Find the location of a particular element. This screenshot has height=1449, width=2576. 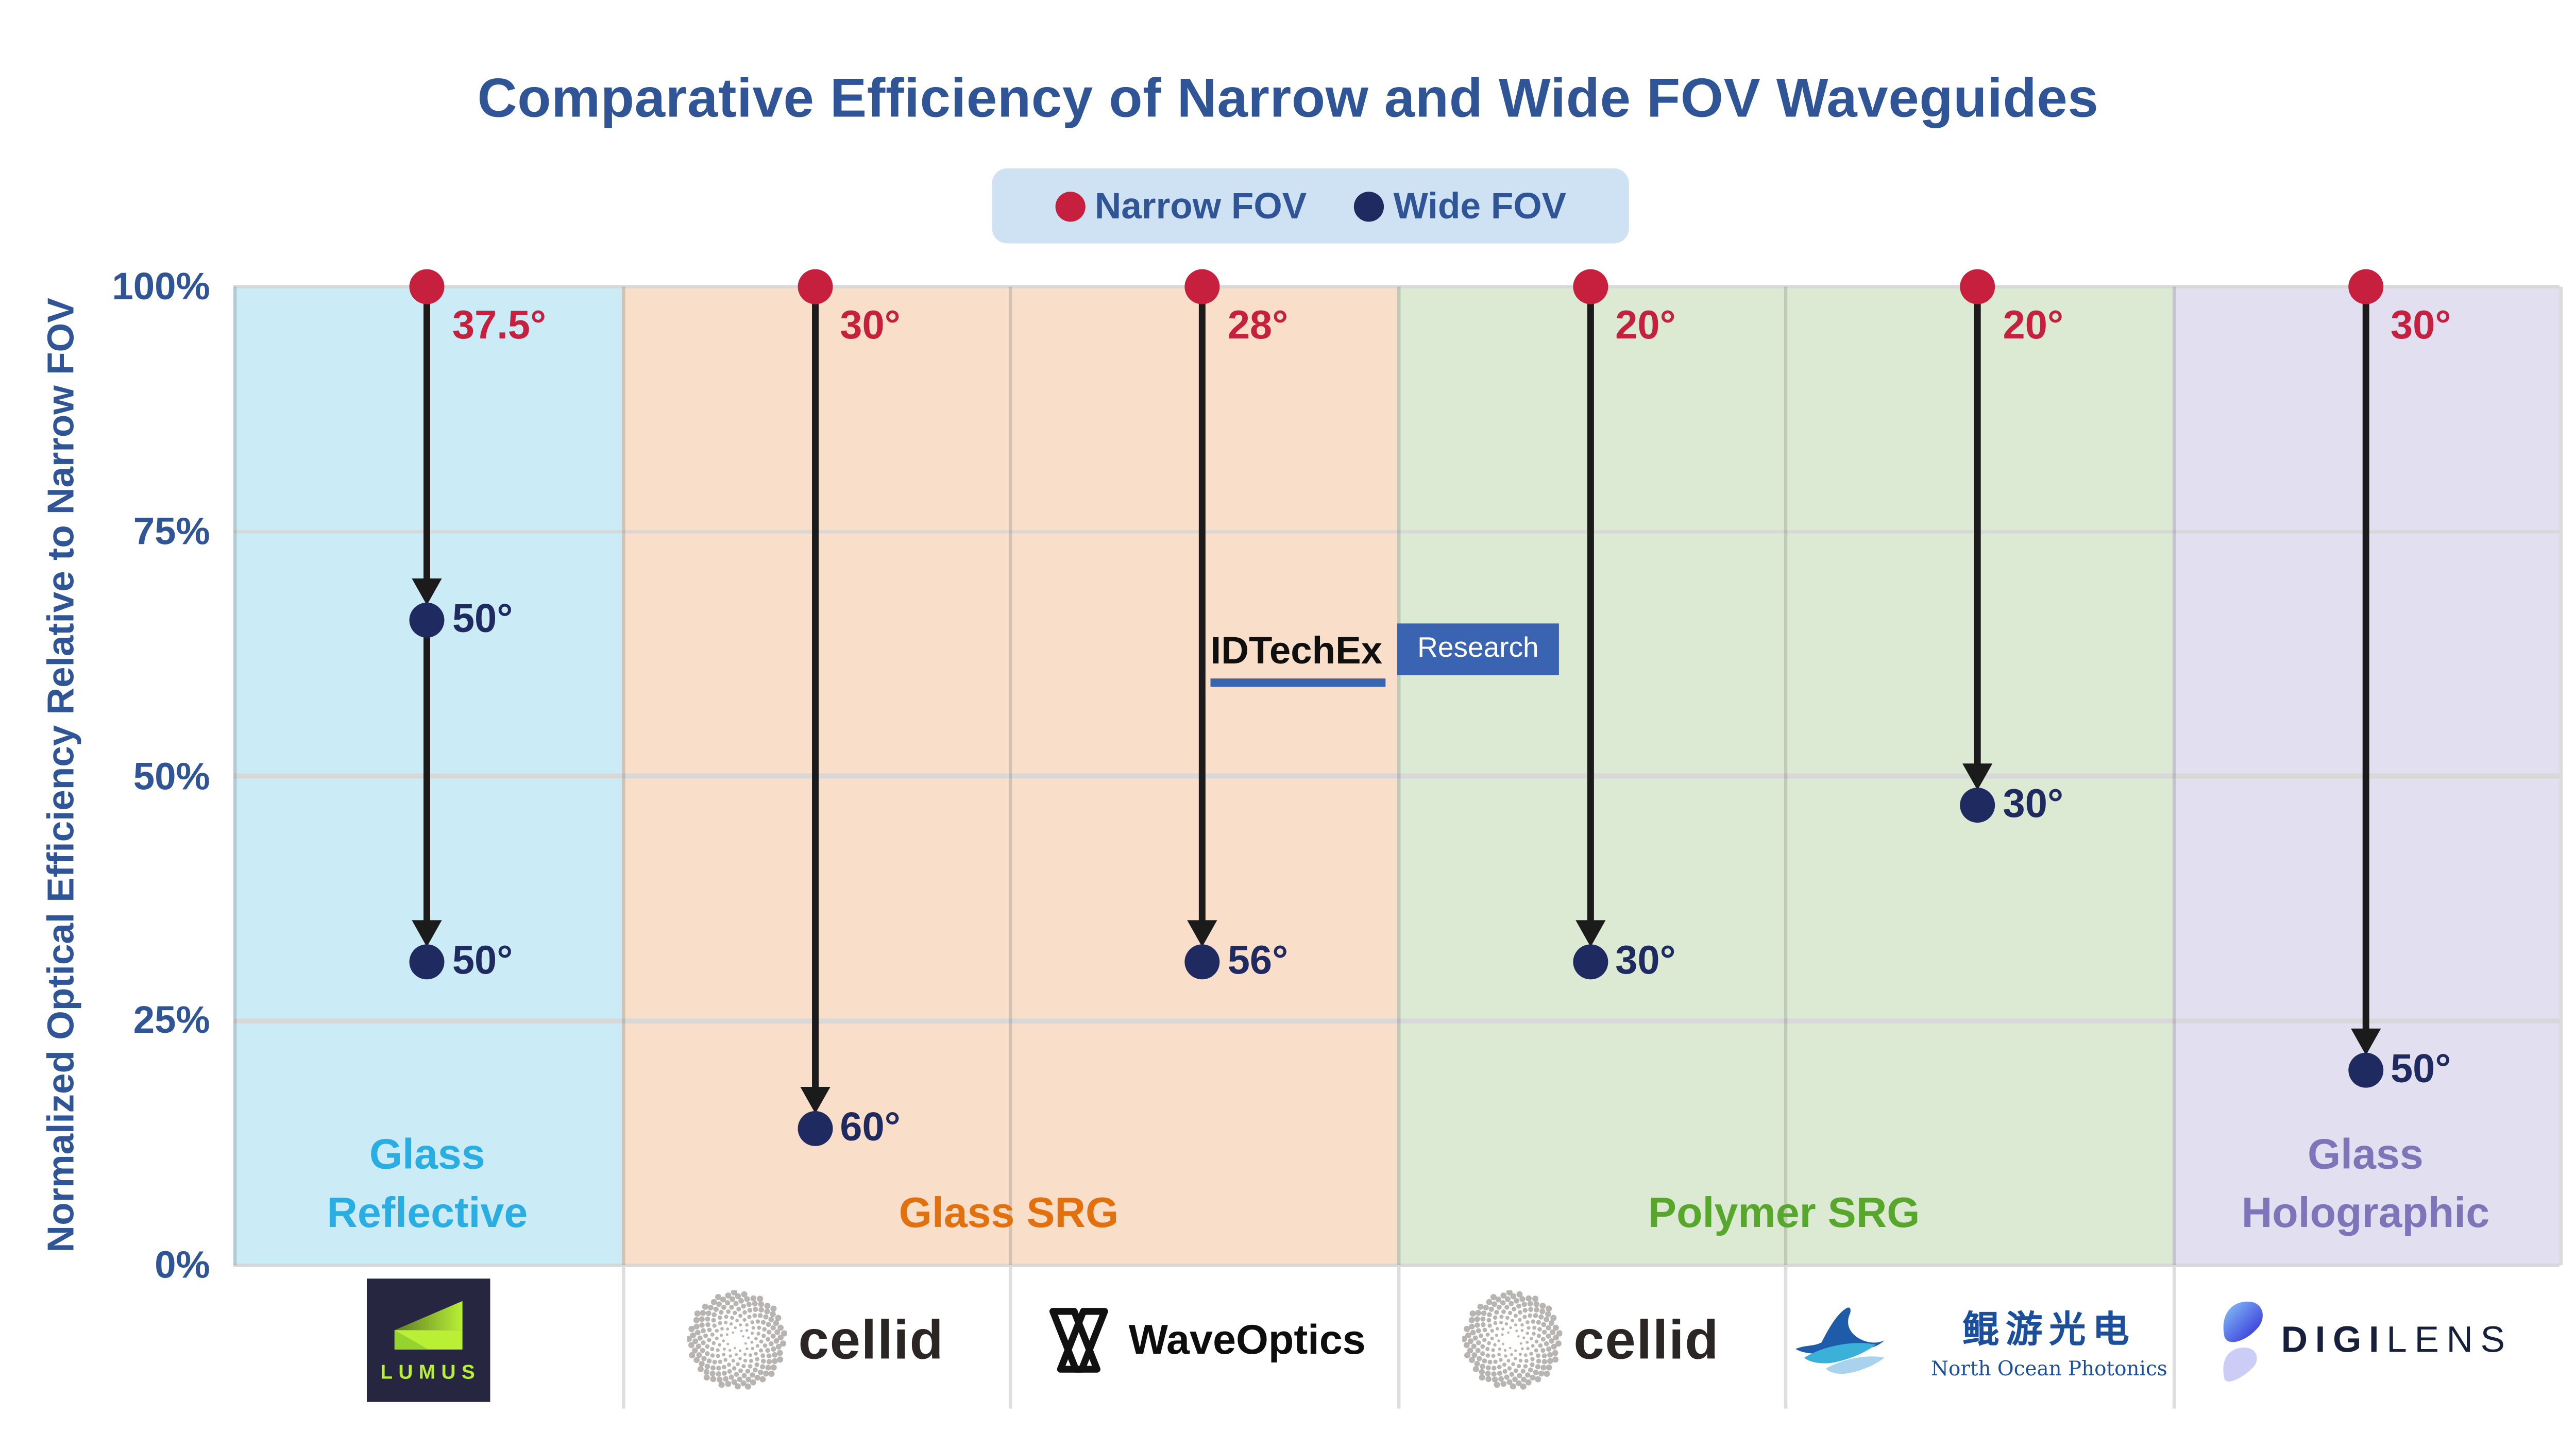

category-label: Glass SRG is located at coordinates (1009, 1214).